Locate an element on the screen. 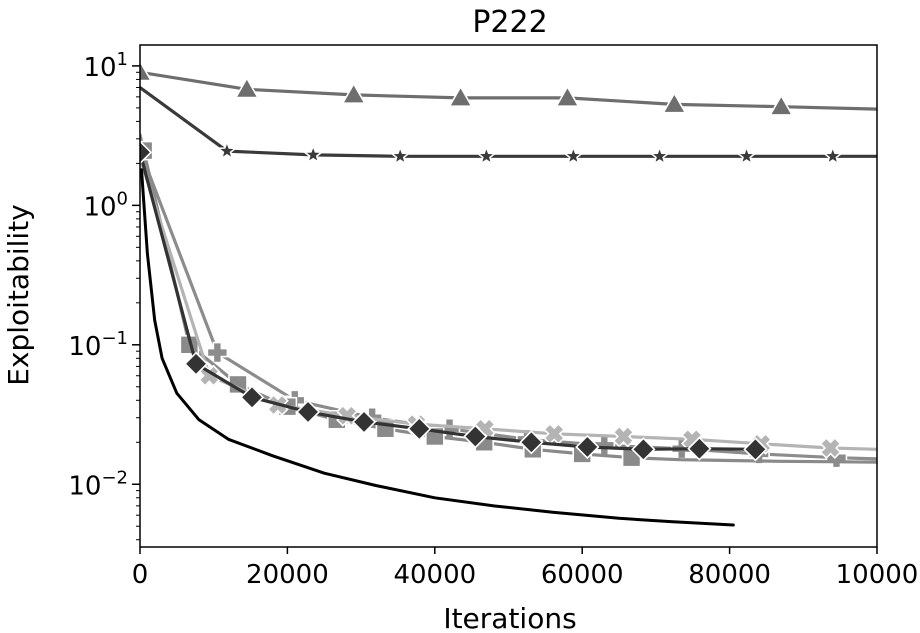 This screenshot has height=633, width=920. y-tick-label-3: 10⁻² is located at coordinates (98, 484).